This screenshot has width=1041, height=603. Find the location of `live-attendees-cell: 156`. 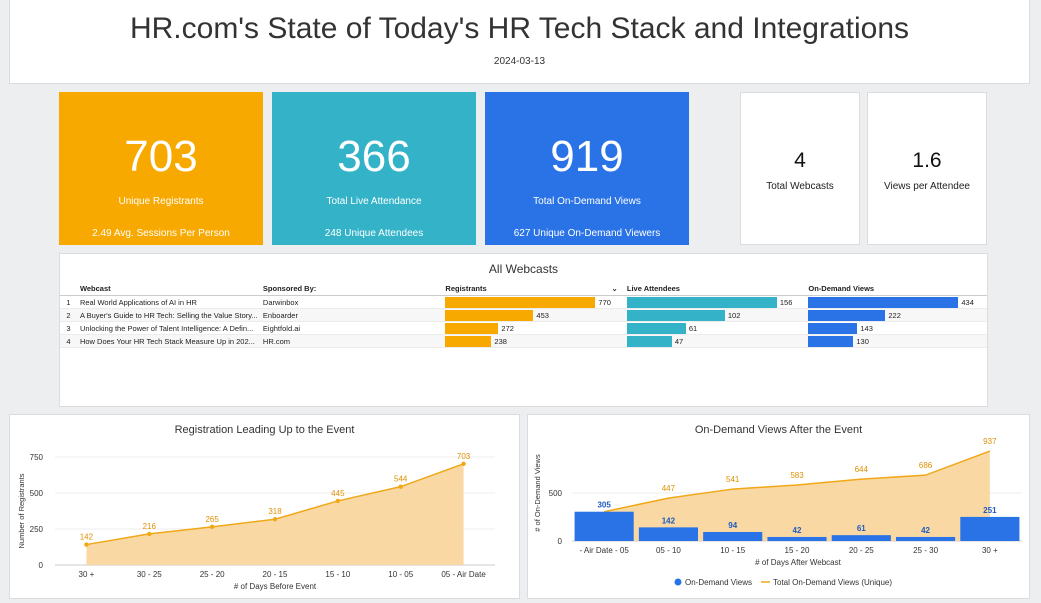

live-attendees-cell: 156 is located at coordinates (714, 302).